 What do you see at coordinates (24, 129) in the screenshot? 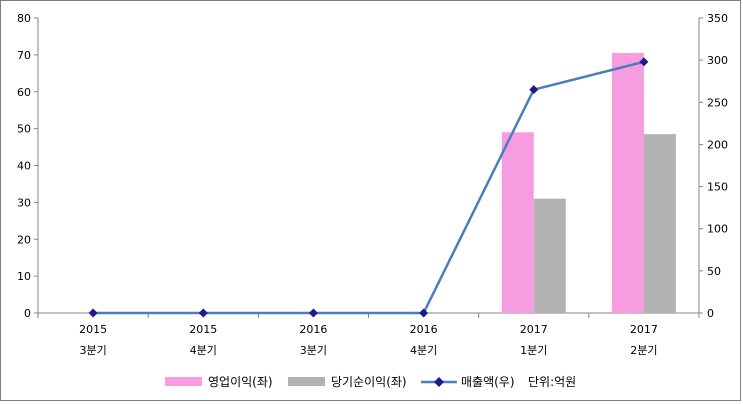
I see `left-tick-label: 50` at bounding box center [24, 129].